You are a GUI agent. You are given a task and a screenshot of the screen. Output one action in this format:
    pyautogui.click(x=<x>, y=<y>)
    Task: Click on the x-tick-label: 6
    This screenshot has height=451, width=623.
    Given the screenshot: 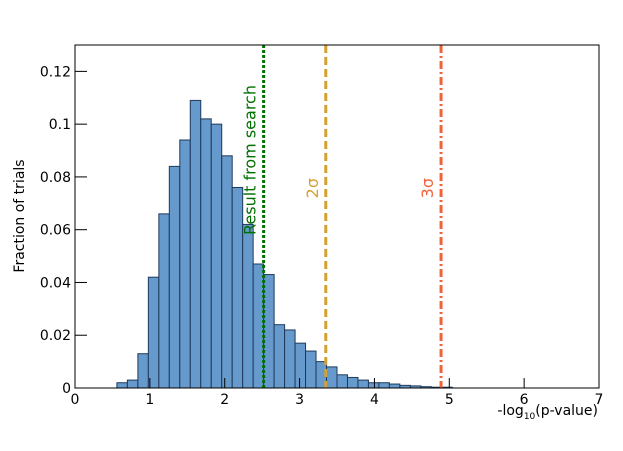 What is the action you would take?
    pyautogui.click(x=524, y=400)
    